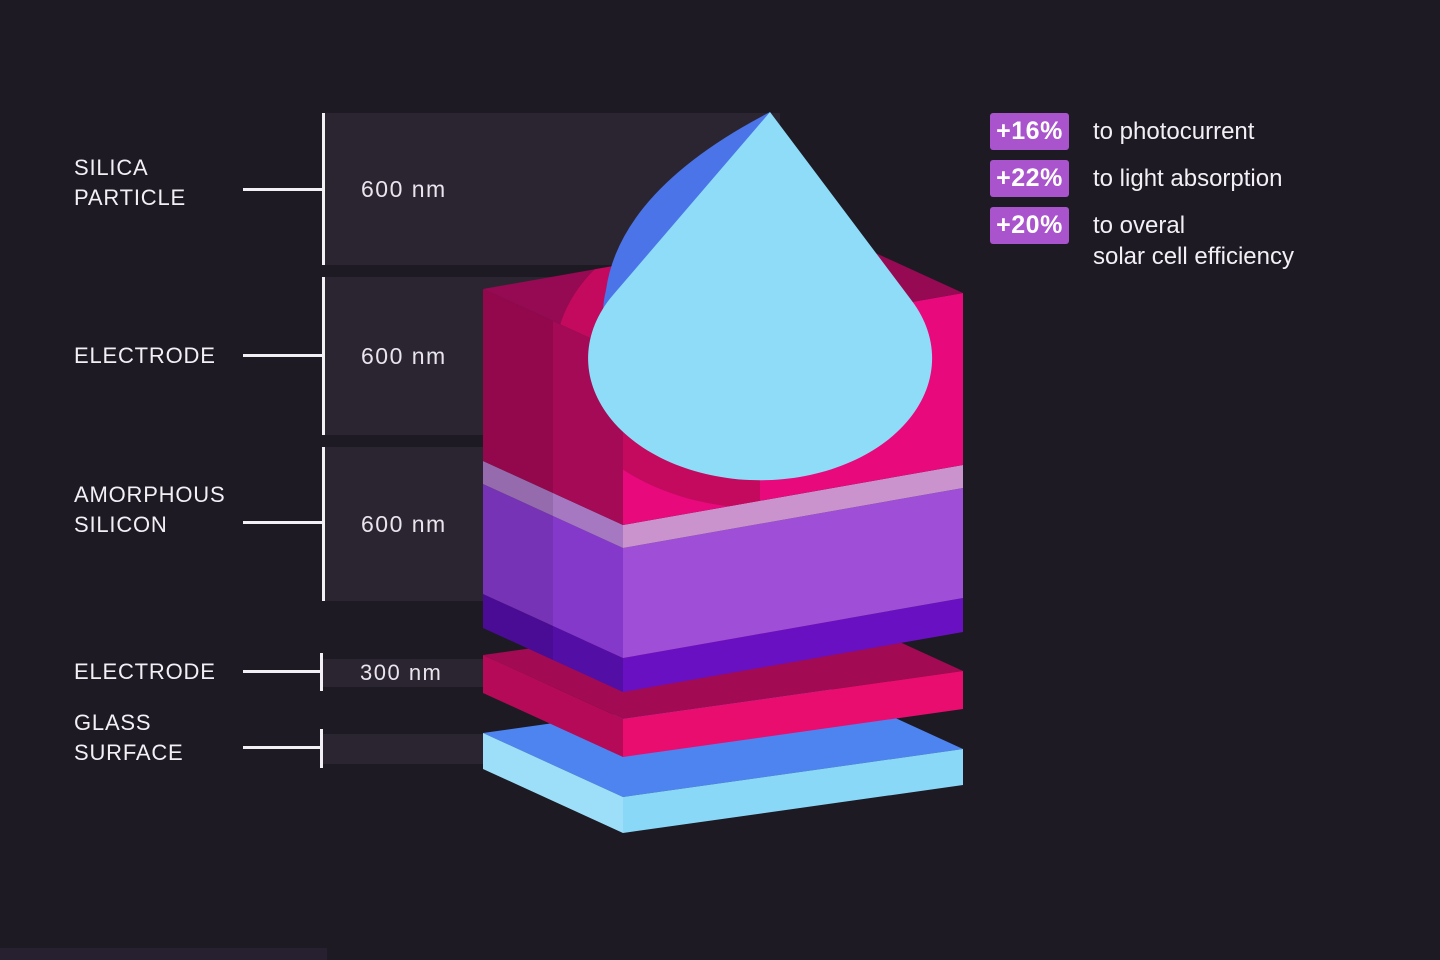  I want to click on callout-line-amorphous, so click(282, 522).